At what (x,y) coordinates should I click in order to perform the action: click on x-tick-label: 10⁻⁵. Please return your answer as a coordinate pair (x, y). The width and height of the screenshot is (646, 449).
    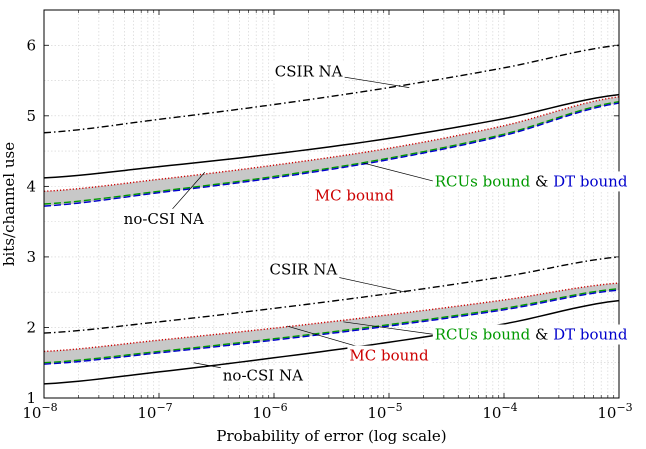
    Looking at the image, I should click on (384, 411).